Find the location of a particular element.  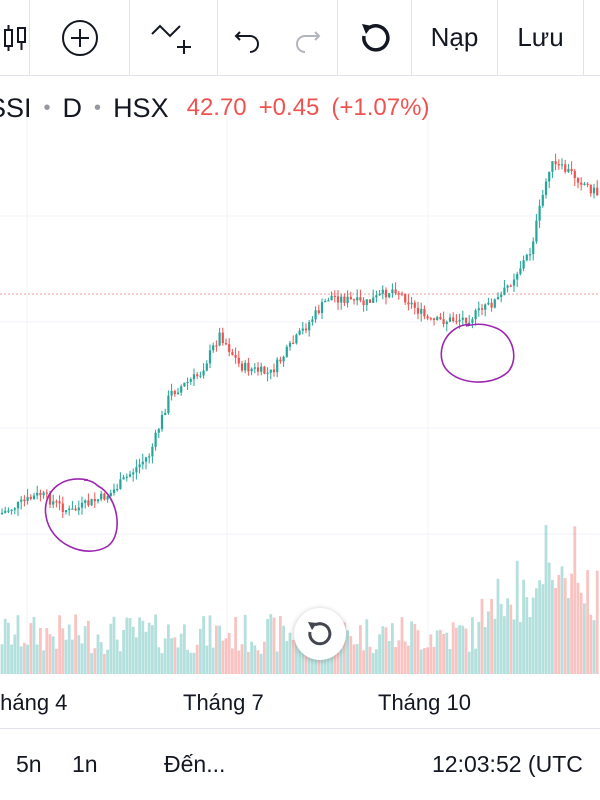

indicators-button is located at coordinates (15, 37).